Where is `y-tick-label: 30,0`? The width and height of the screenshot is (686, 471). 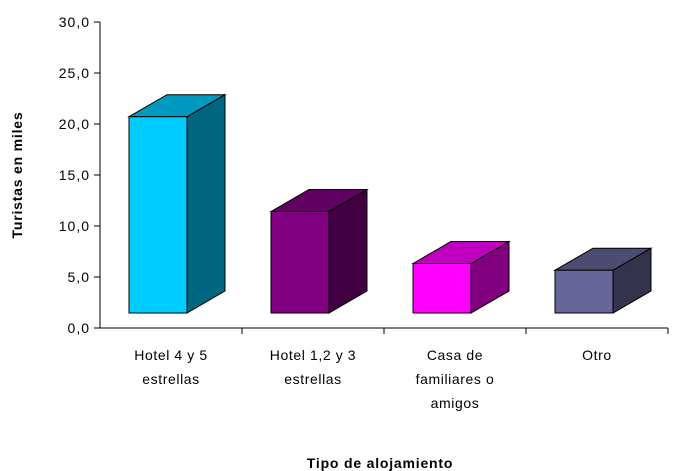 y-tick-label: 30,0 is located at coordinates (74, 22).